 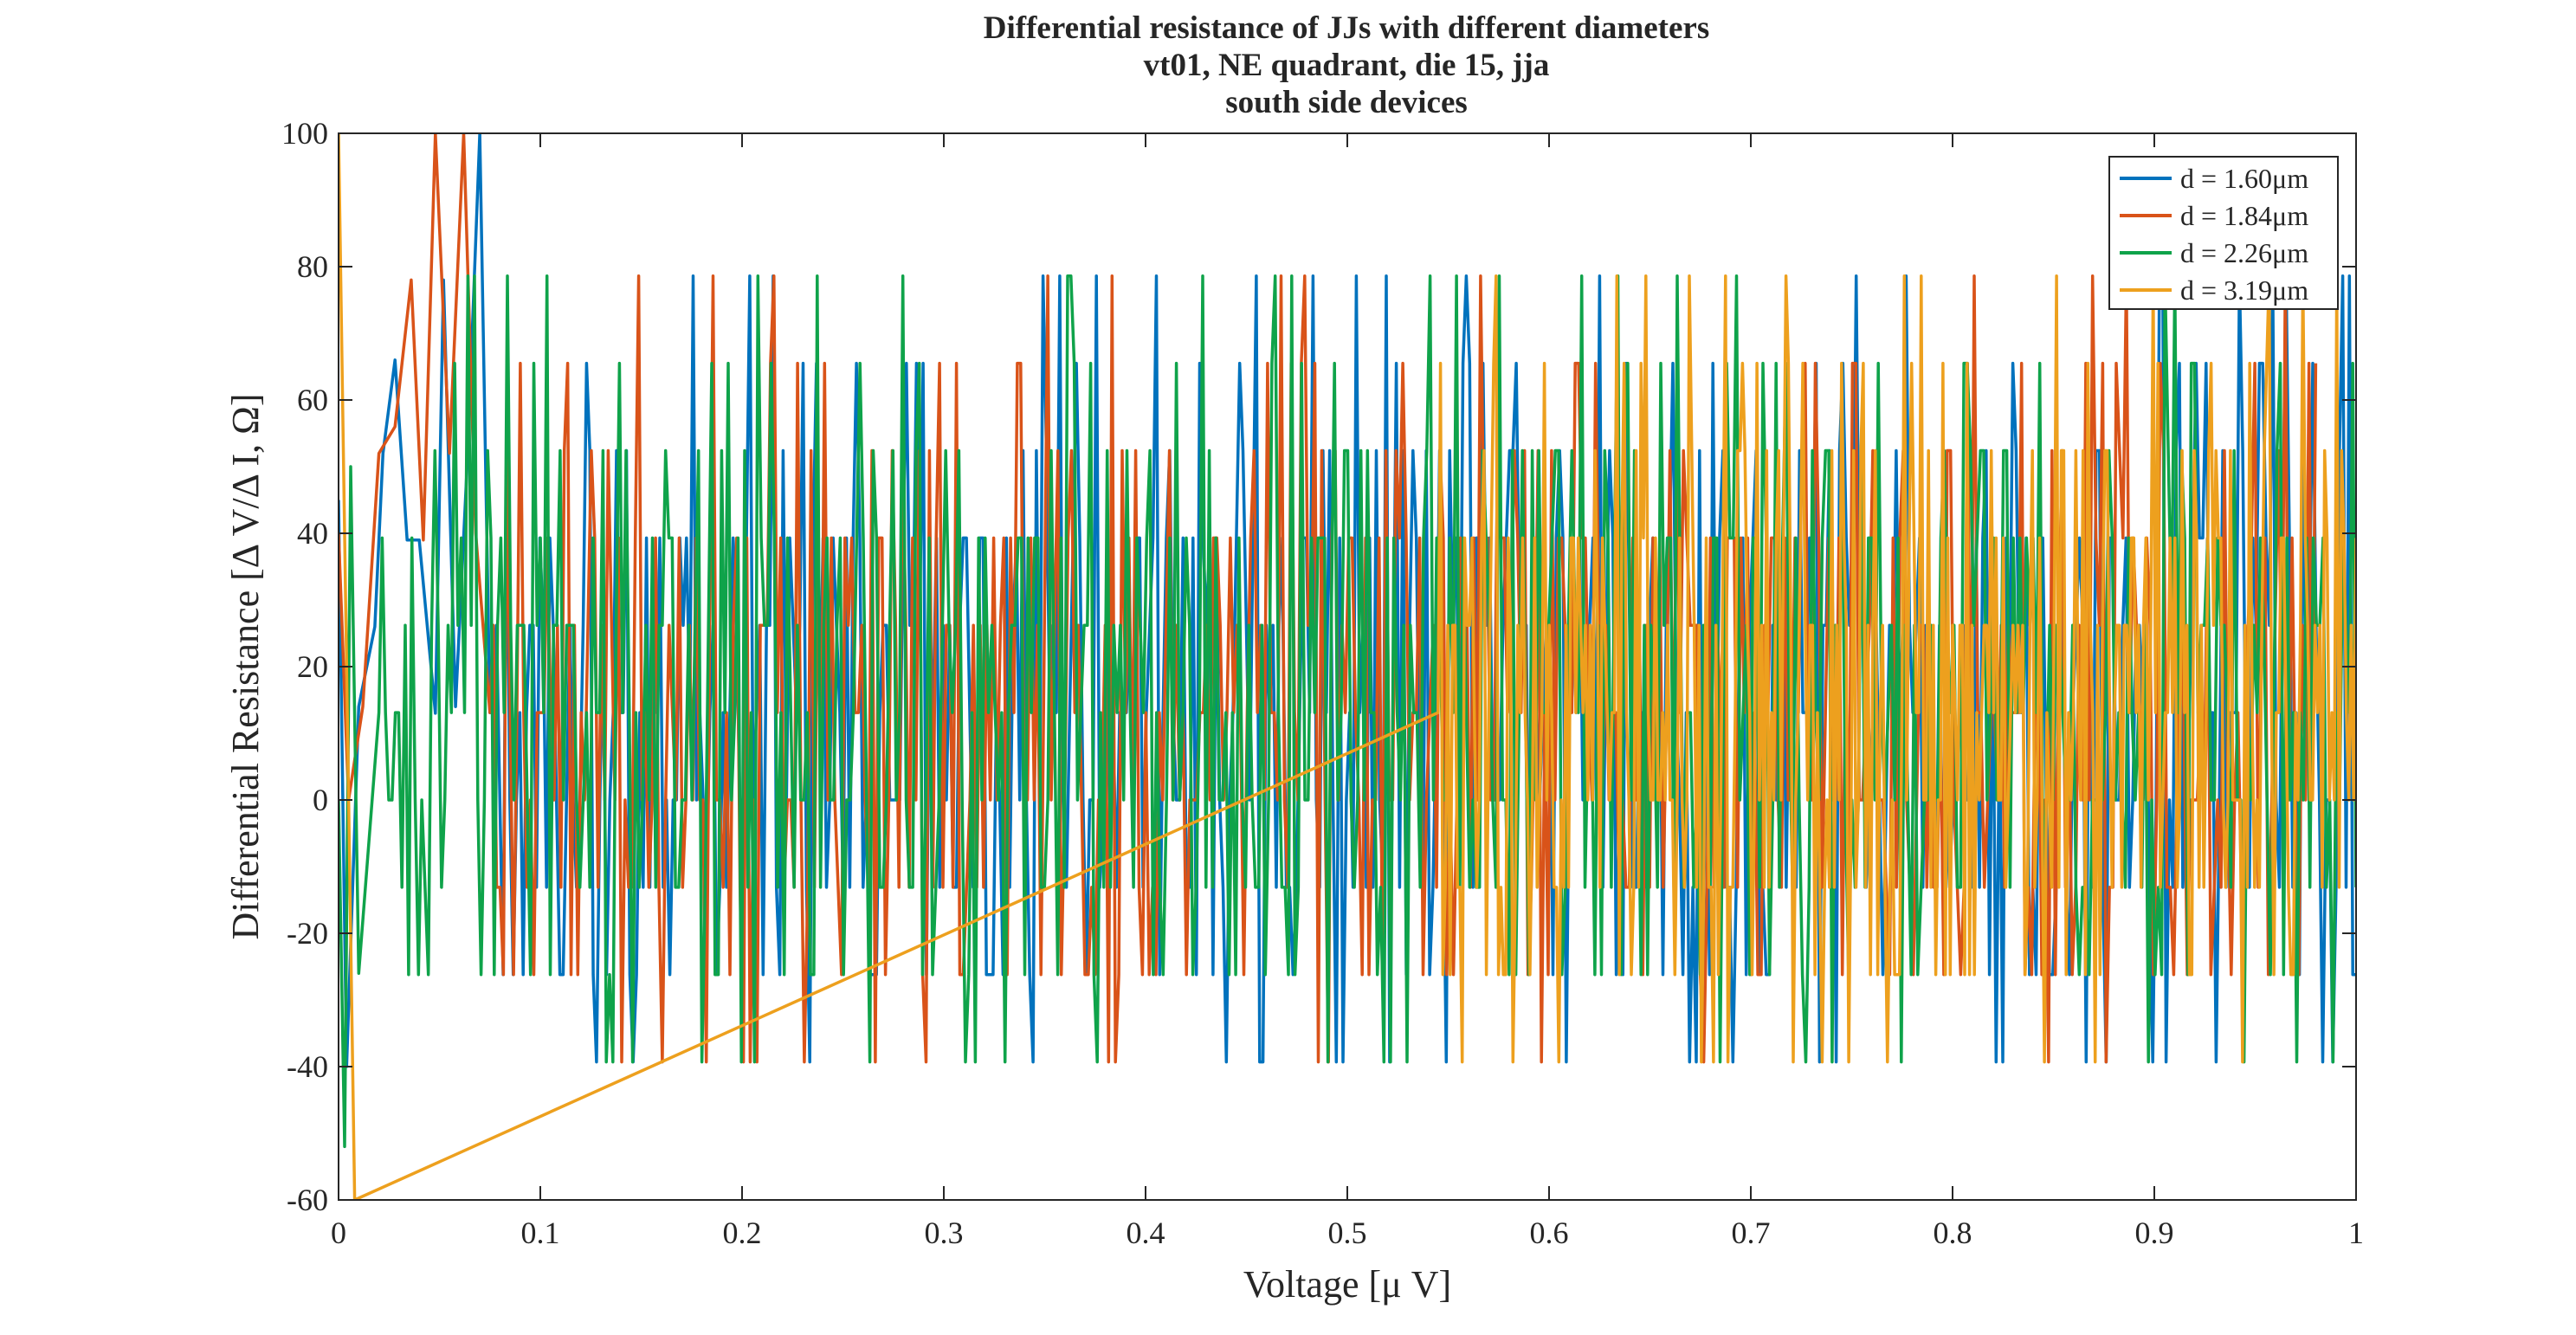 What do you see at coordinates (2356, 1233) in the screenshot?
I see `x-tick-label: 1` at bounding box center [2356, 1233].